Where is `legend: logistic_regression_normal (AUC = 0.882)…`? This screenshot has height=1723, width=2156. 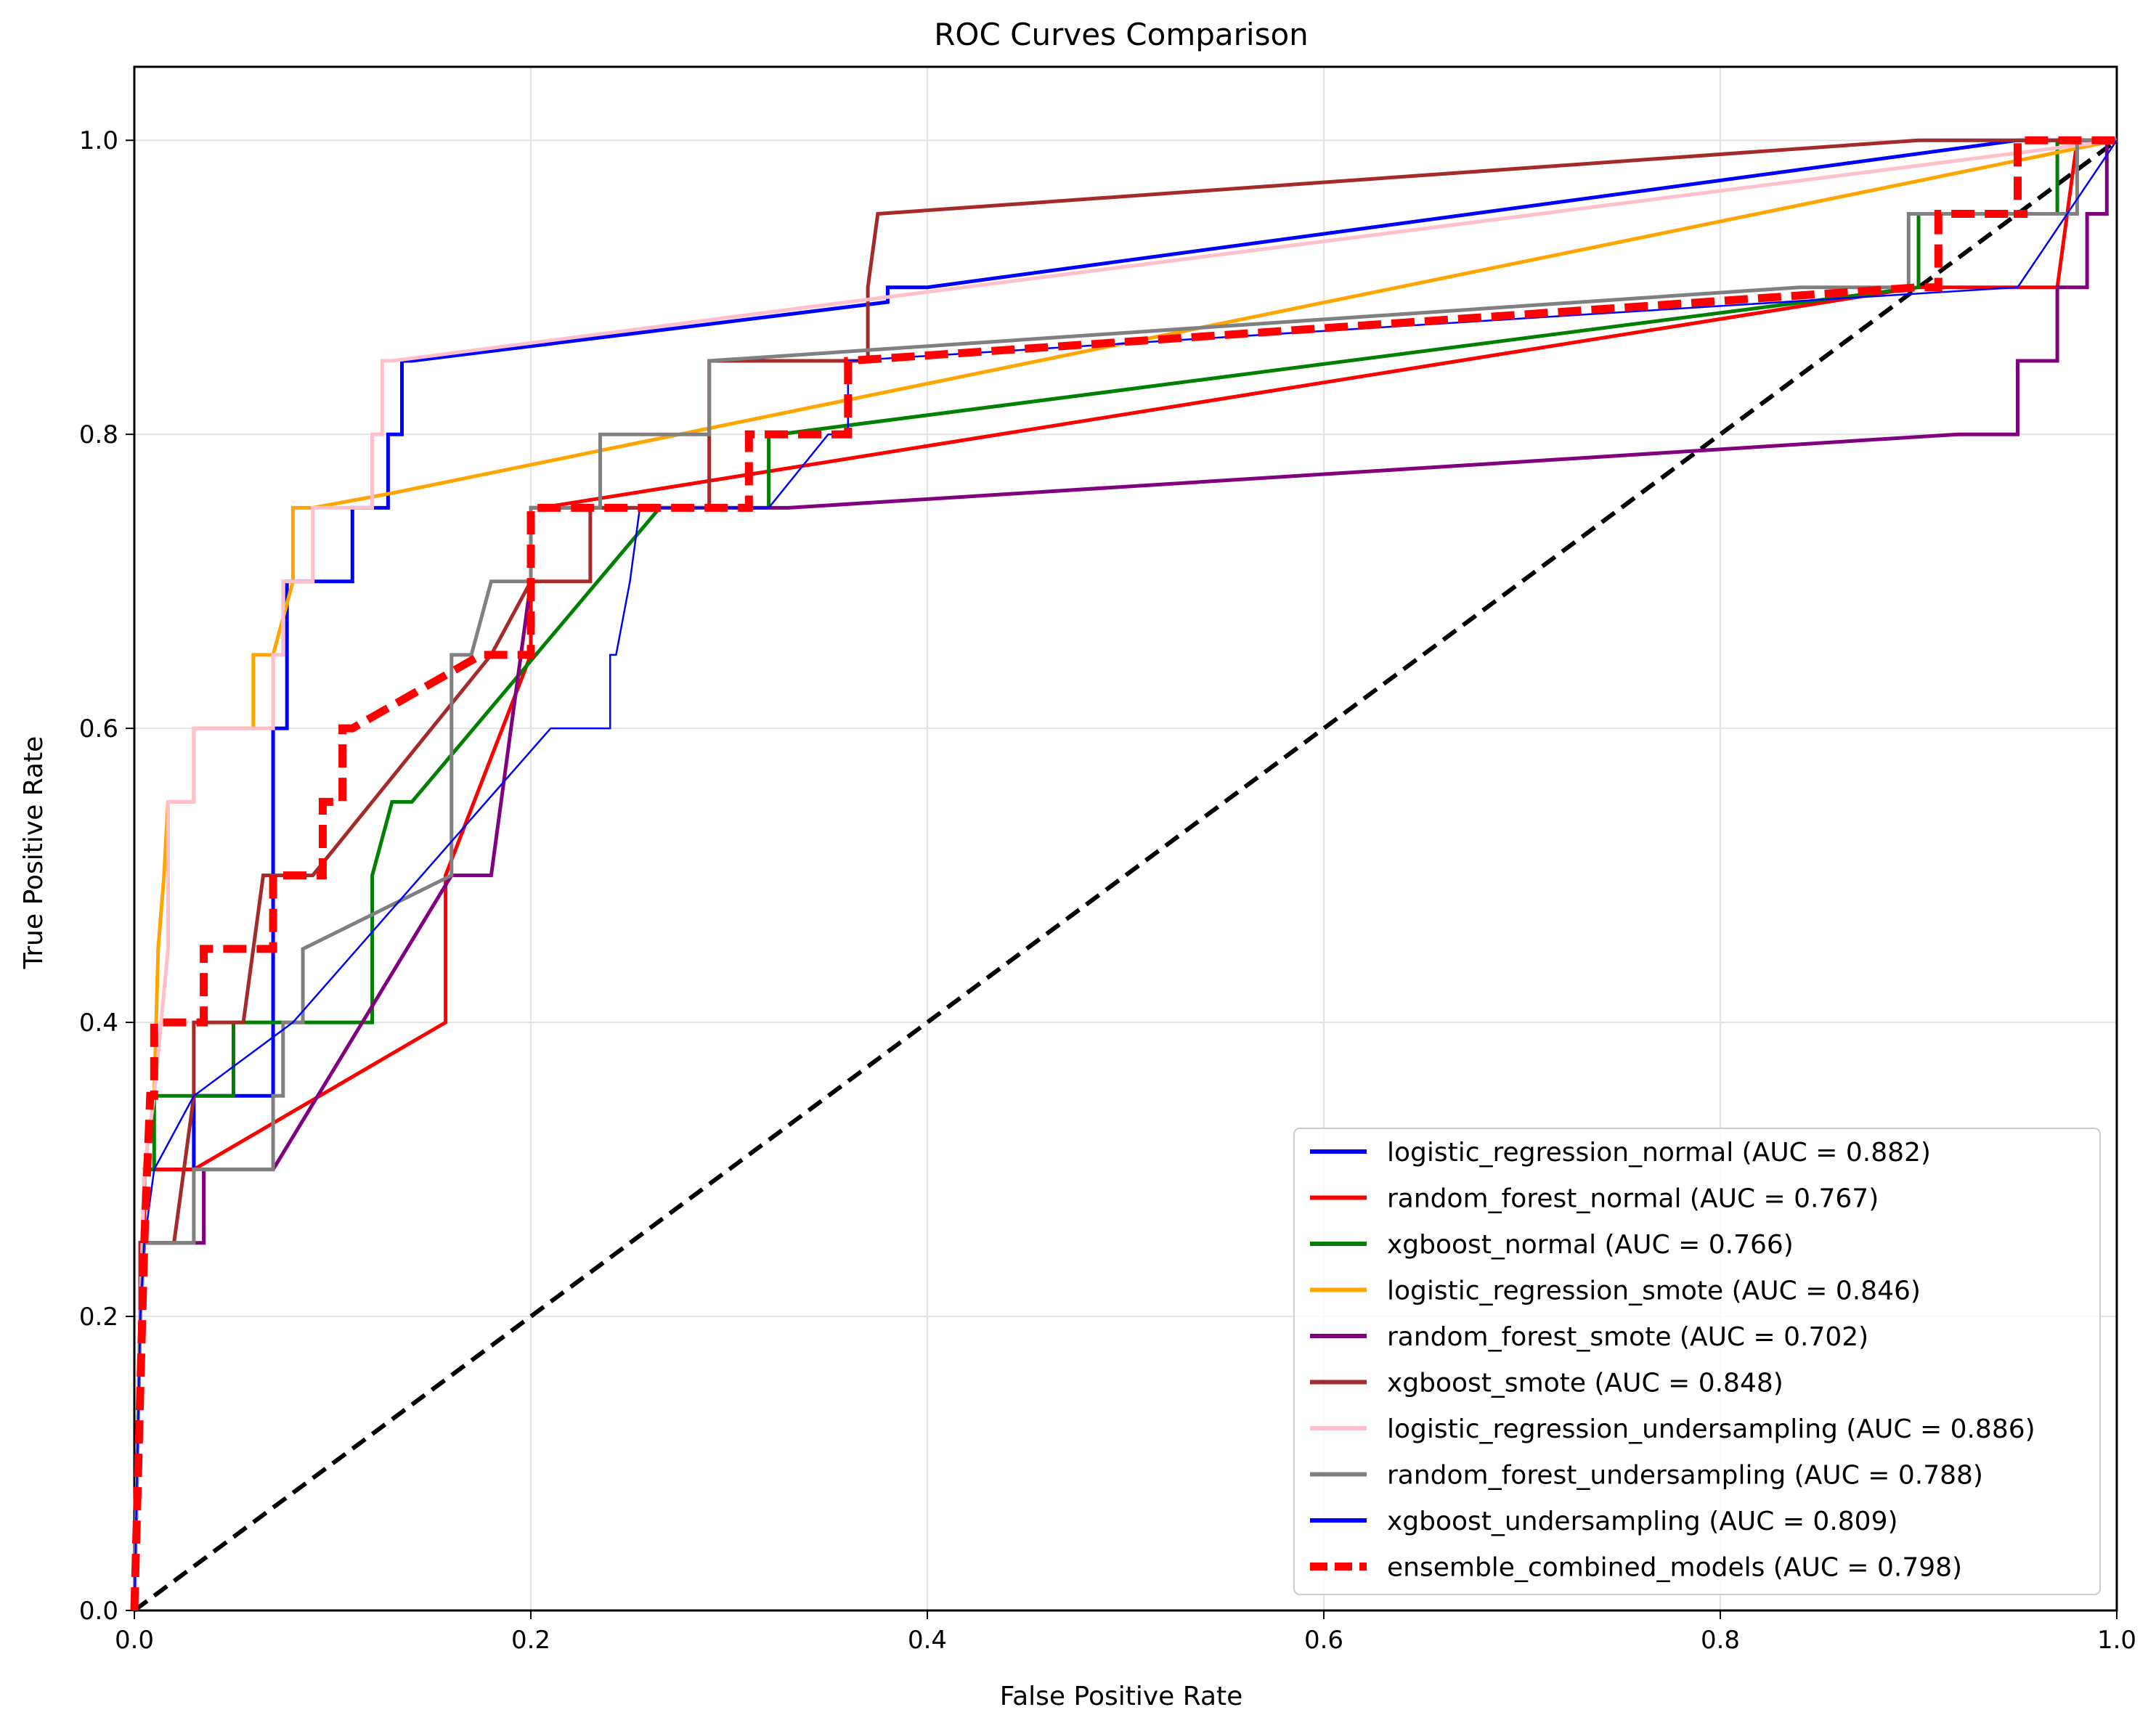
legend: logistic_regression_normal (AUC = 0.882)… is located at coordinates (1697, 1361).